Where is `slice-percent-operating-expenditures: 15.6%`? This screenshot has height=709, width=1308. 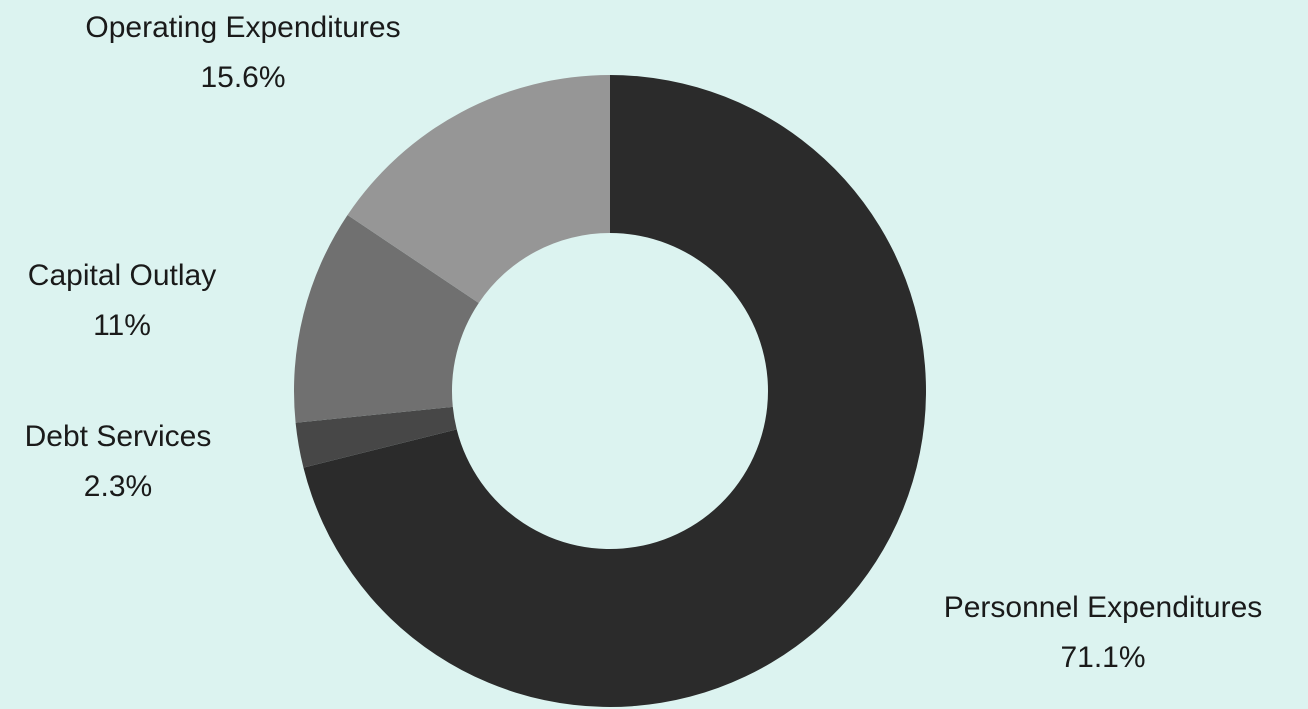
slice-percent-operating-expenditures: 15.6% is located at coordinates (242, 77).